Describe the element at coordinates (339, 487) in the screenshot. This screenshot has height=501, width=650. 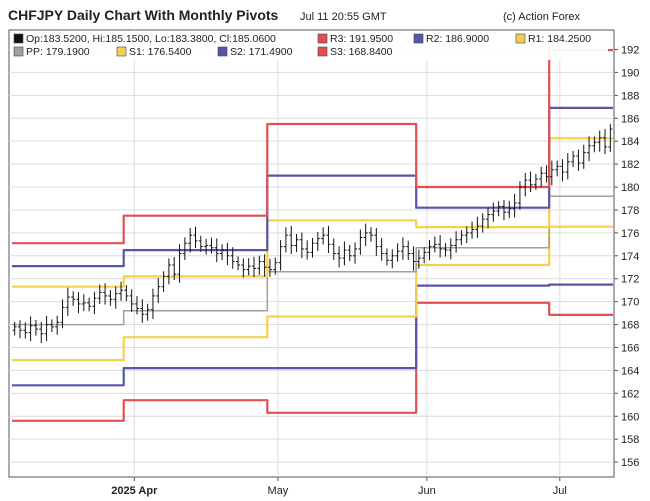
I see `x-axis: 2025 Apr May Jun Jul` at that location.